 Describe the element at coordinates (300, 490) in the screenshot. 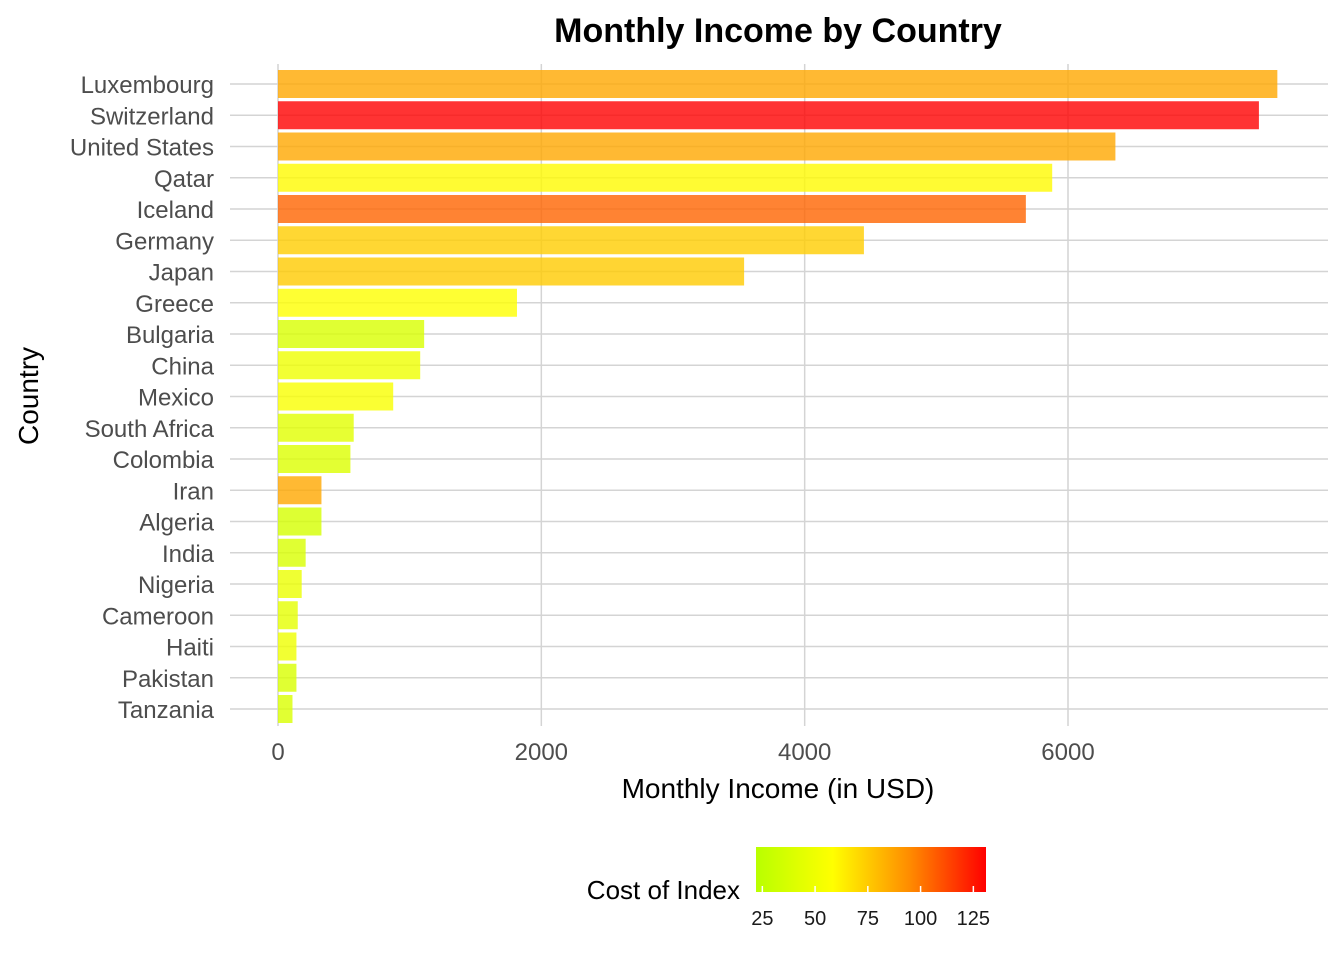

I see `bar-iran` at that location.